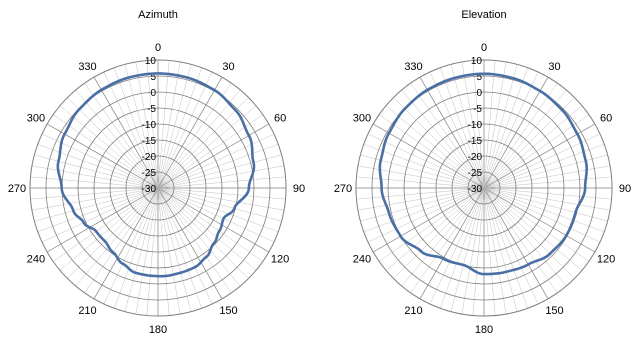  Describe the element at coordinates (554, 67) in the screenshot. I see `elevation-angle-label: 30` at that location.